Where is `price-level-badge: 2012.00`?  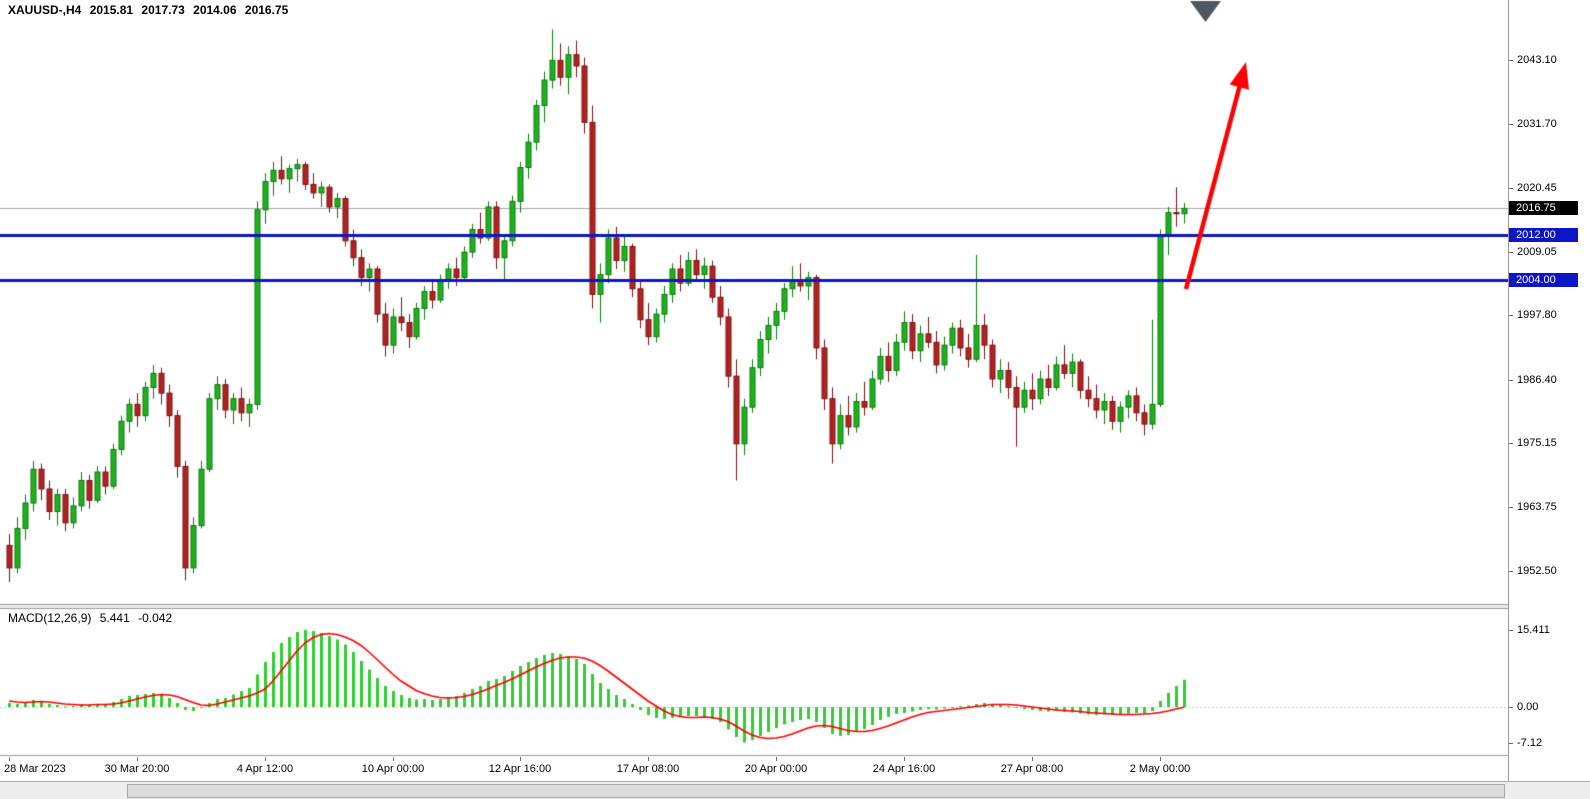
price-level-badge: 2012.00 is located at coordinates (1543, 235).